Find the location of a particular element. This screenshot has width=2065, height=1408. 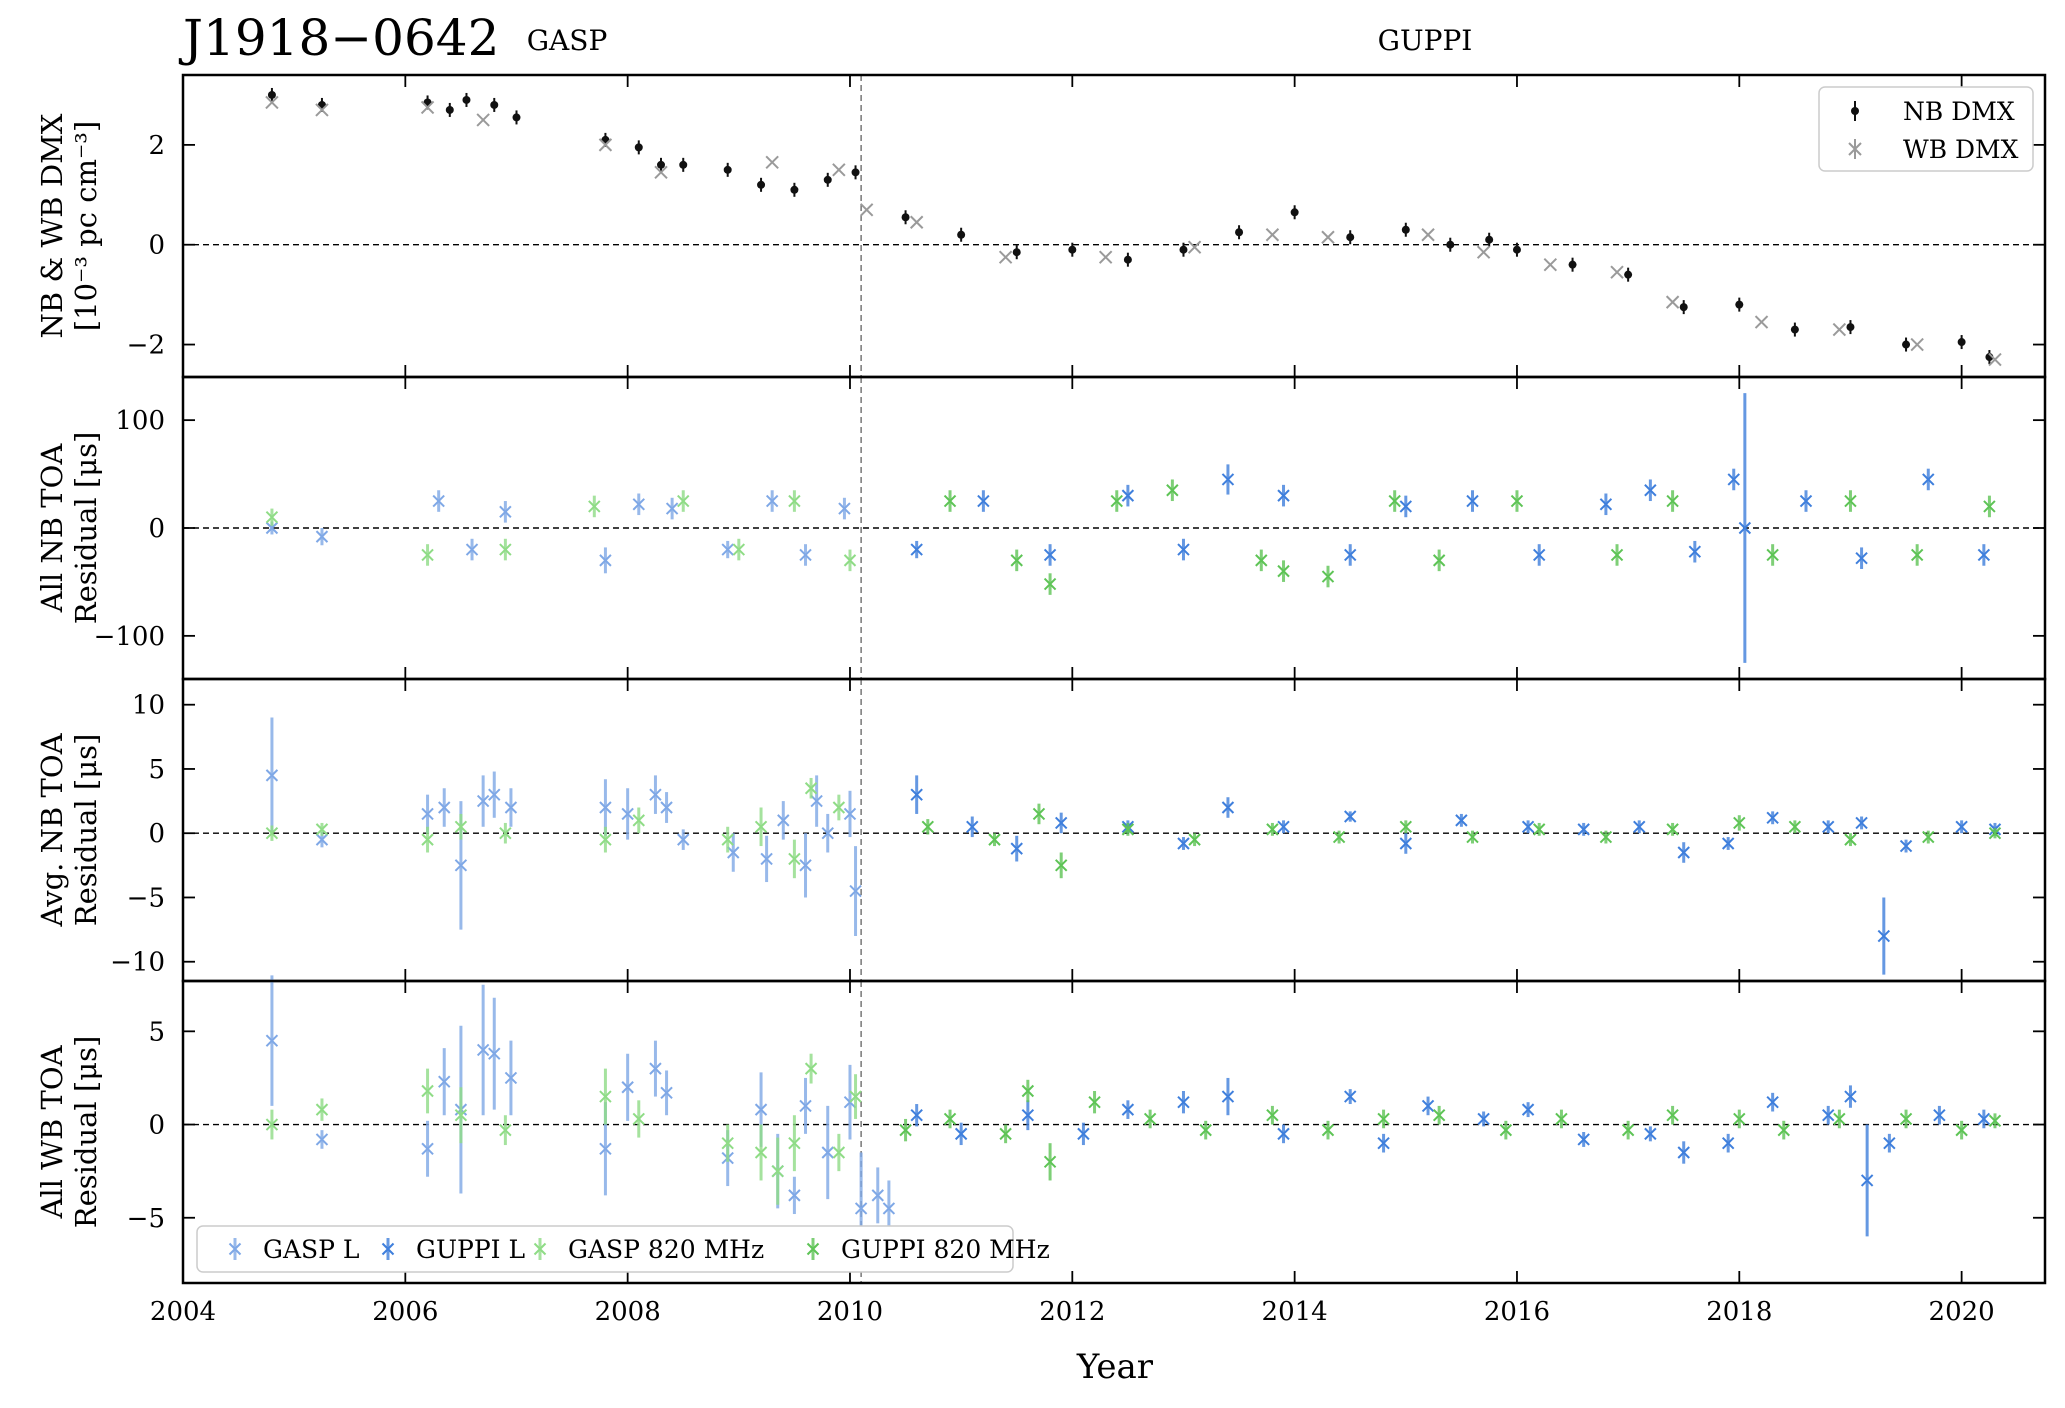

x-tick-label: 2020 is located at coordinates (1962, 1312).